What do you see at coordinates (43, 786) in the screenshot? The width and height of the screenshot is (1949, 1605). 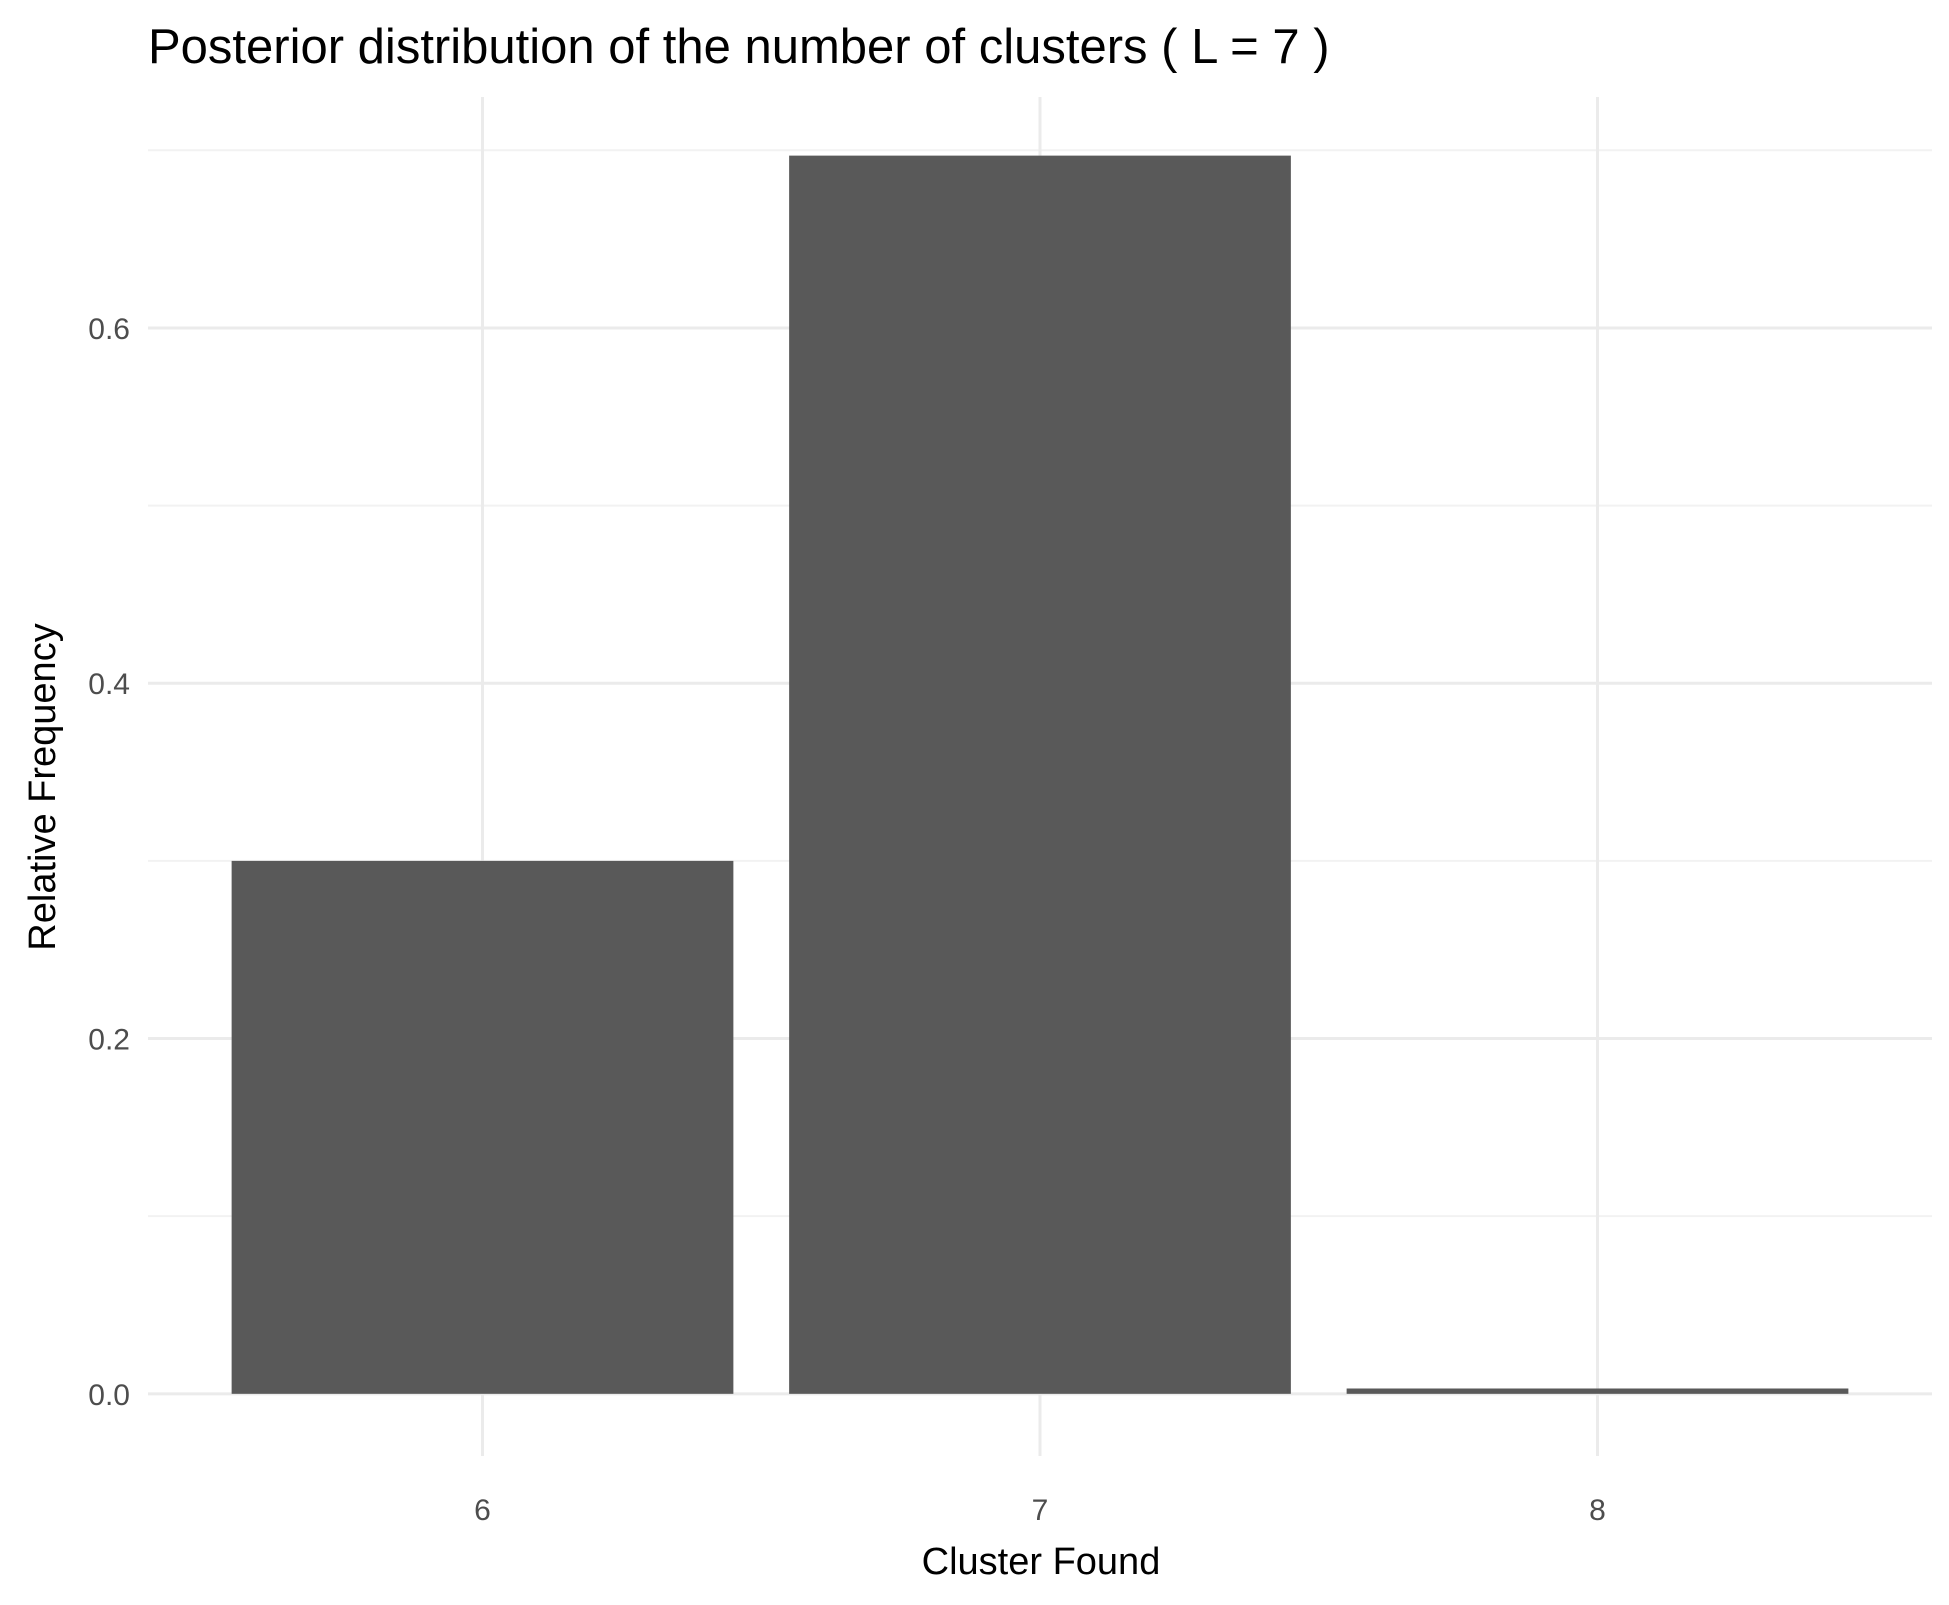 I see `y-axis-title: Relative Frequency` at bounding box center [43, 786].